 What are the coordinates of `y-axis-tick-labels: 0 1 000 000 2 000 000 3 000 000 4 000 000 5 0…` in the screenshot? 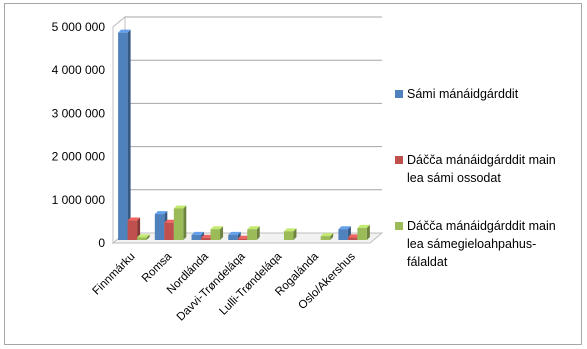 It's located at (79, 135).